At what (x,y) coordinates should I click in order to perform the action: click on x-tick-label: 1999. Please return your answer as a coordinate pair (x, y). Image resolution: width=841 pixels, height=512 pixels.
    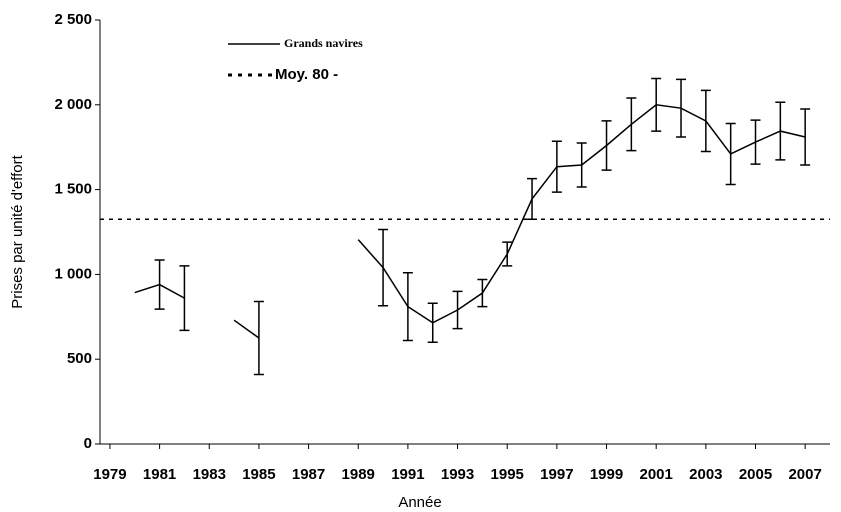
    Looking at the image, I should click on (606, 474).